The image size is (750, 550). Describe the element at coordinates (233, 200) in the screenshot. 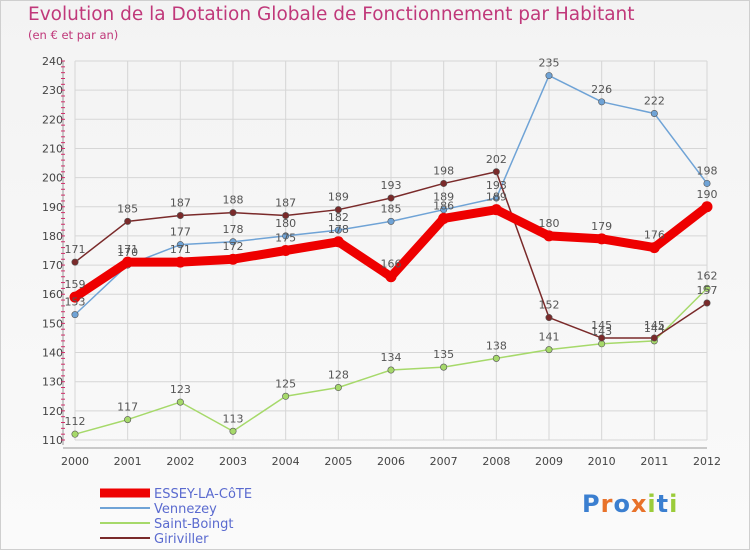

I see `data-label-giriviller: 188` at that location.